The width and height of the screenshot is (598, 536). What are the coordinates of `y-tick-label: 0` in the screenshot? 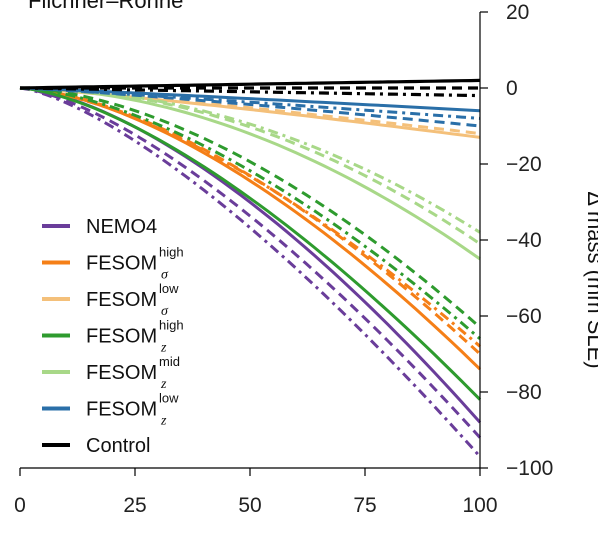 It's located at (512, 88).